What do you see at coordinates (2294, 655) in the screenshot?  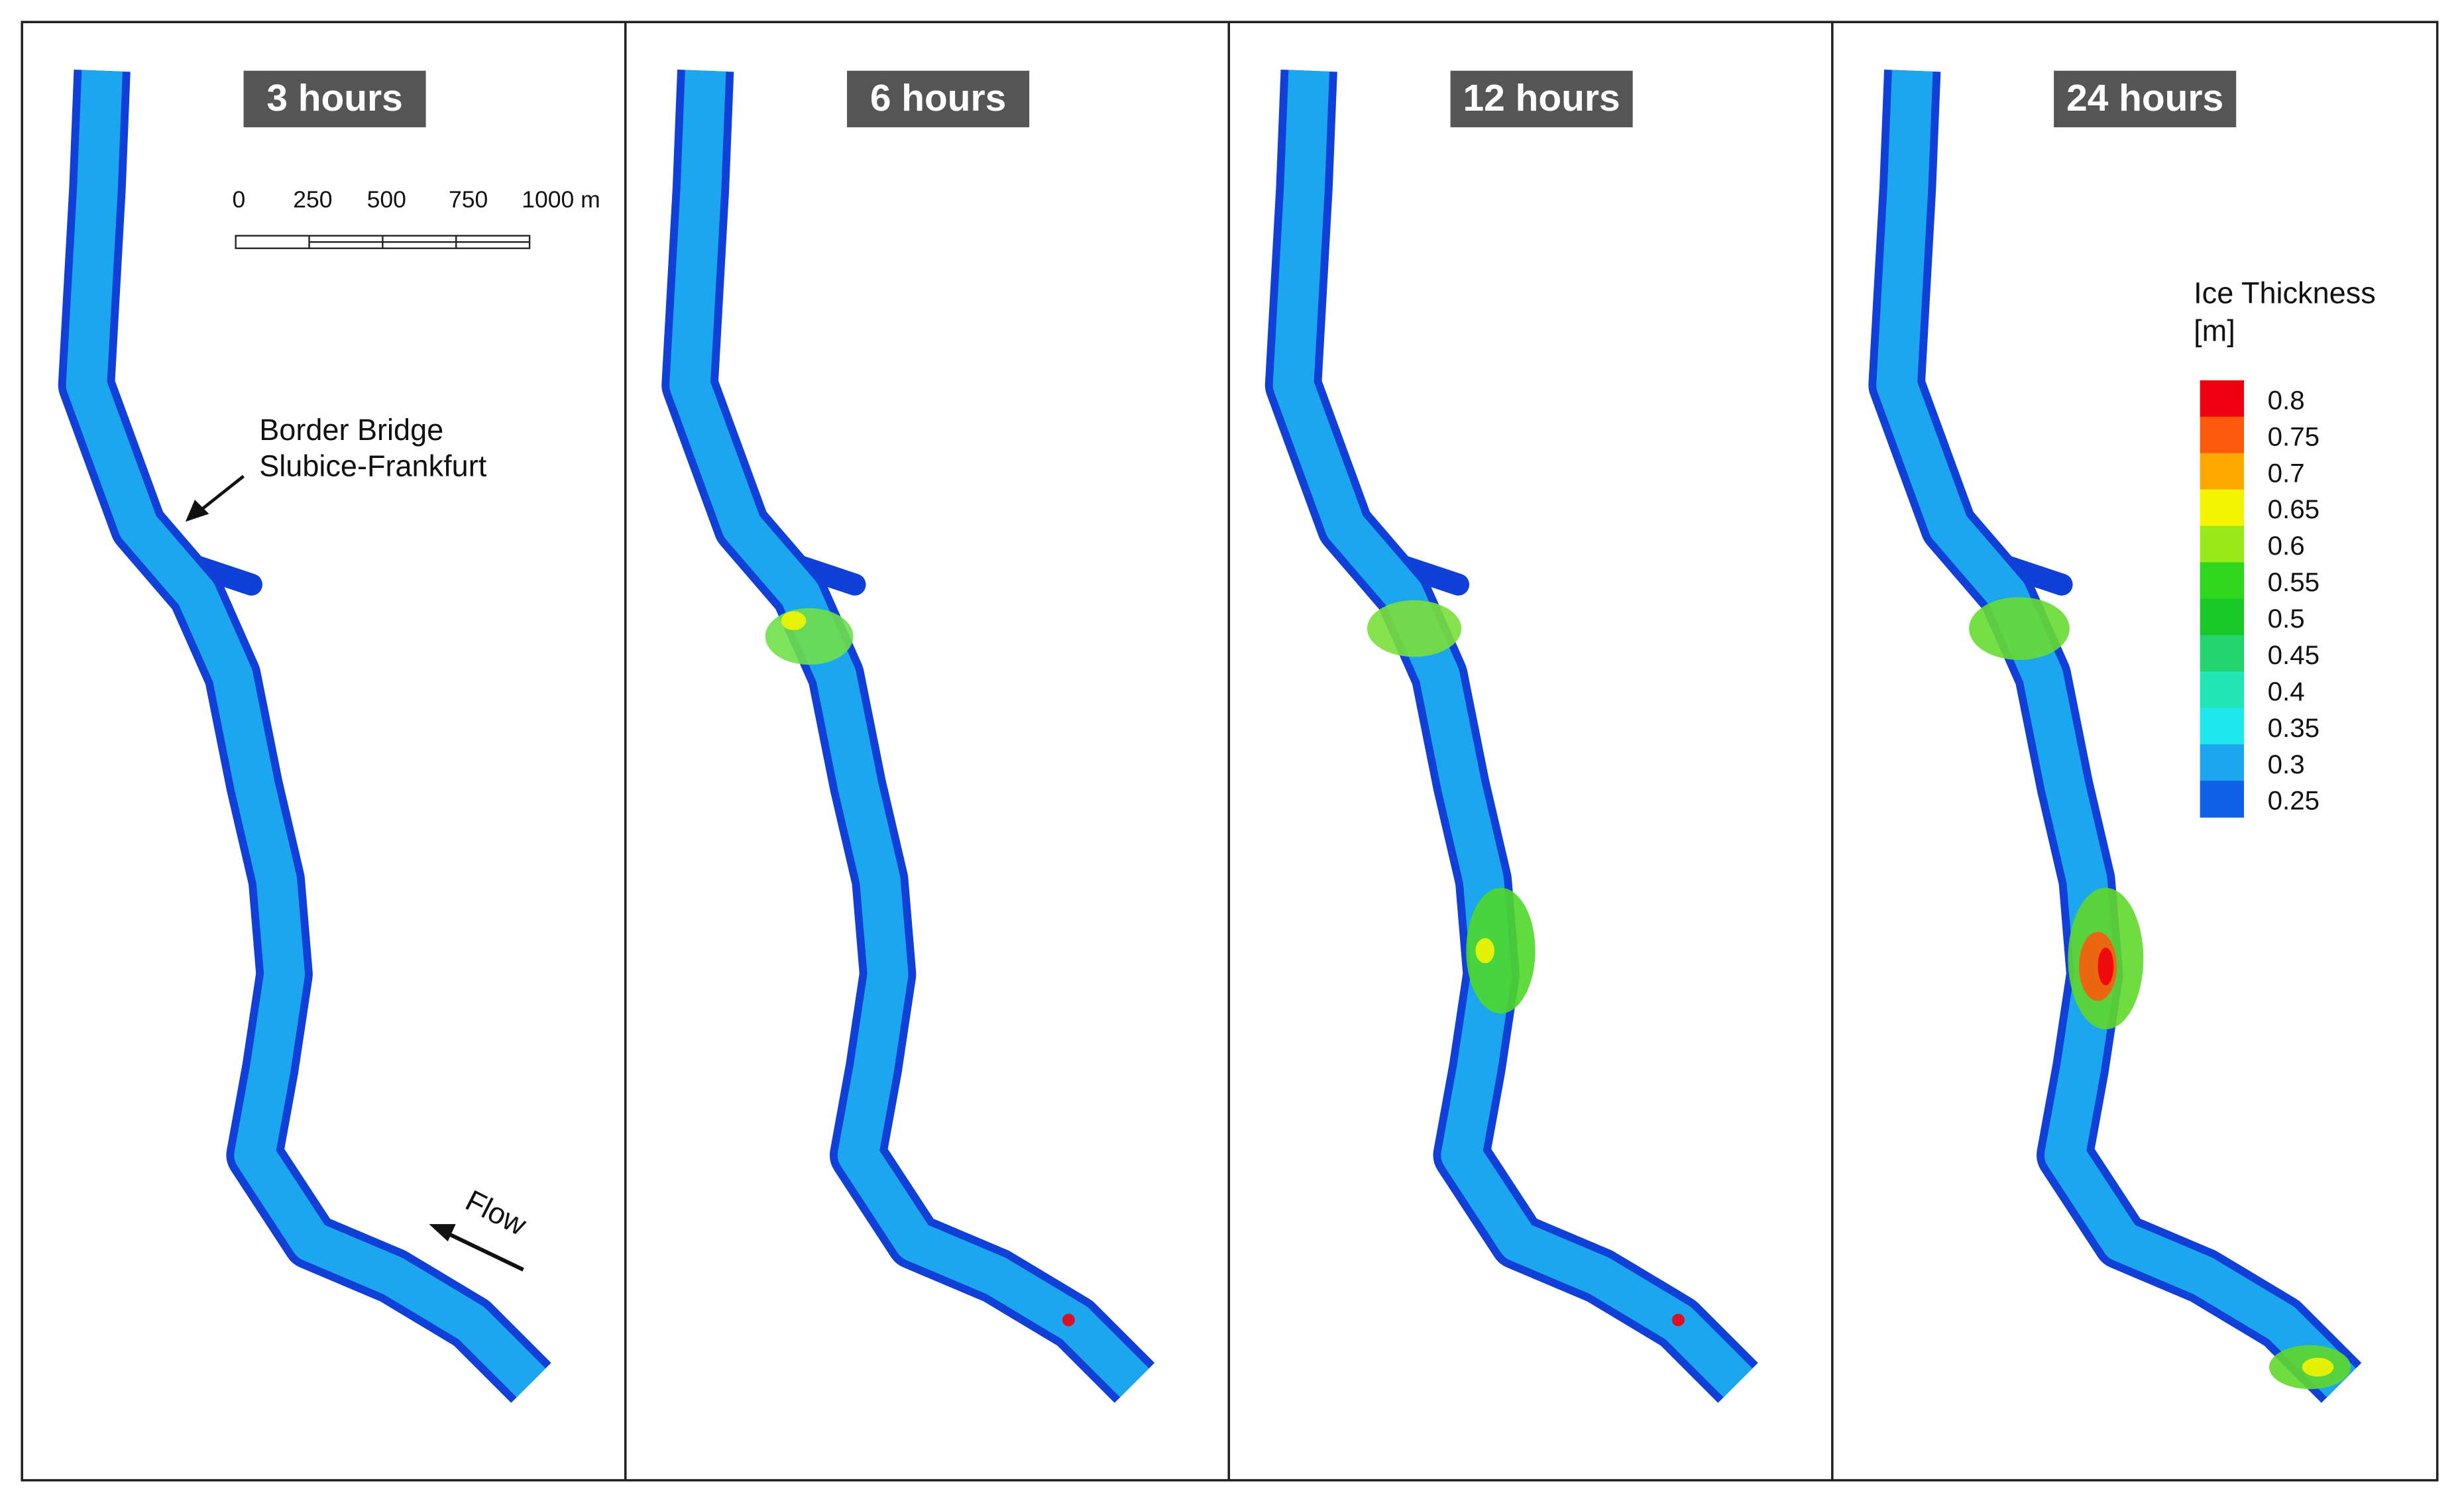 I see `legend-label: 0.45` at bounding box center [2294, 655].